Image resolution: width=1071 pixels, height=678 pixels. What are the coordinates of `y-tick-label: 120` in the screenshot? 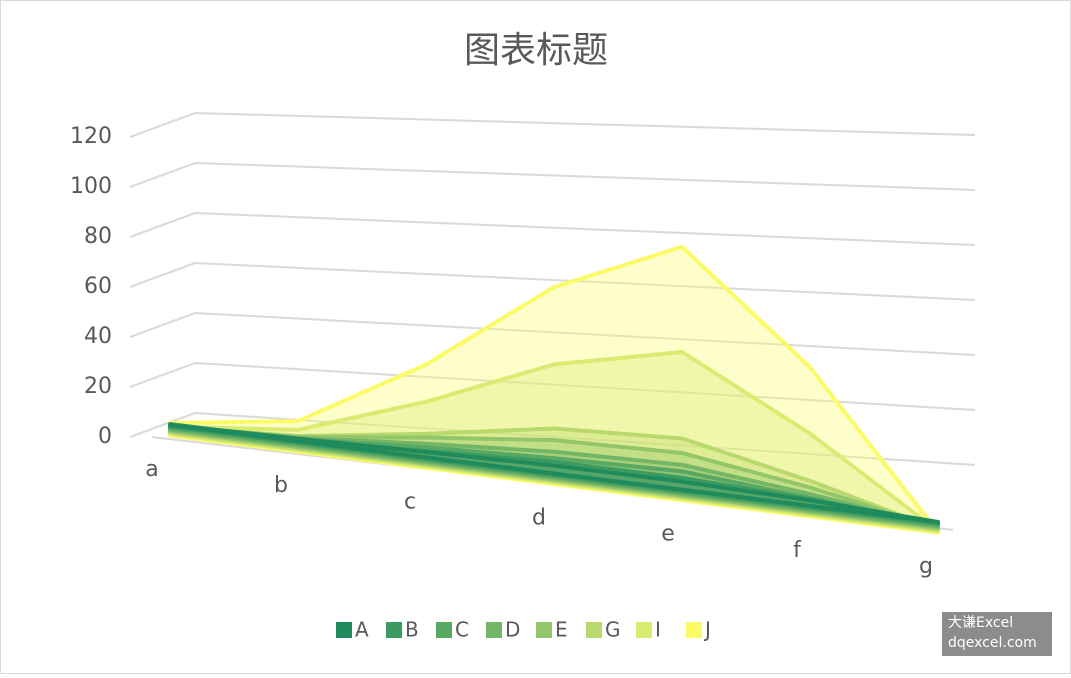 It's located at (91, 136).